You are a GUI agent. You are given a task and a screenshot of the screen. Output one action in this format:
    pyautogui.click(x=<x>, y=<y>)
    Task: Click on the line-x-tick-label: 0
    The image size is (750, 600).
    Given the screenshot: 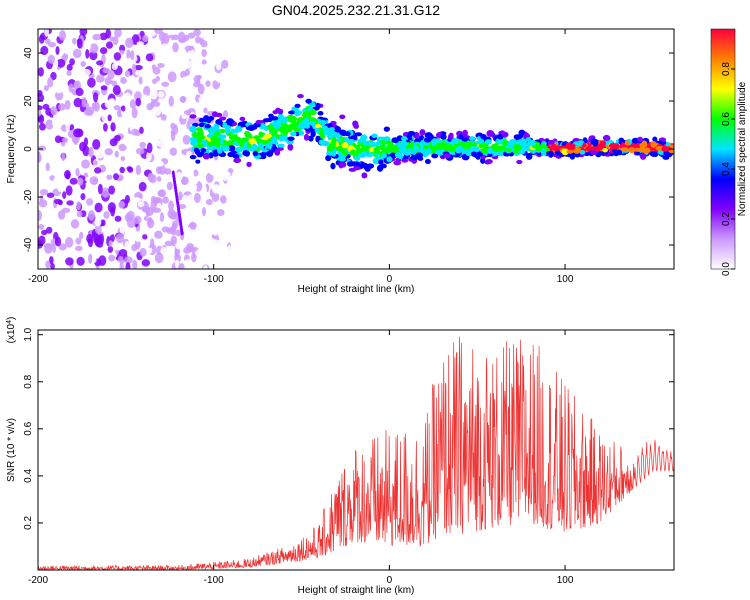 What is the action you would take?
    pyautogui.click(x=390, y=580)
    